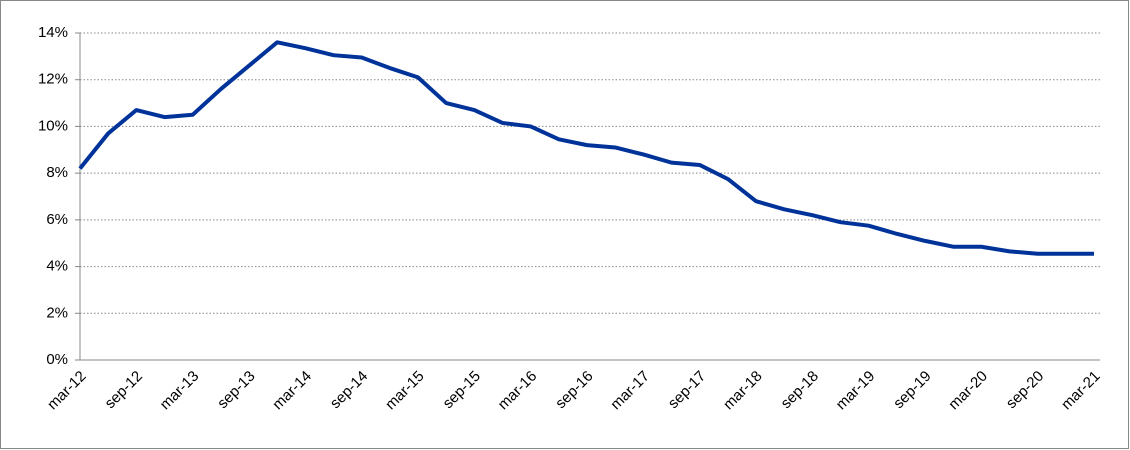  What do you see at coordinates (53, 79) in the screenshot?
I see `y-tick-label: 12%` at bounding box center [53, 79].